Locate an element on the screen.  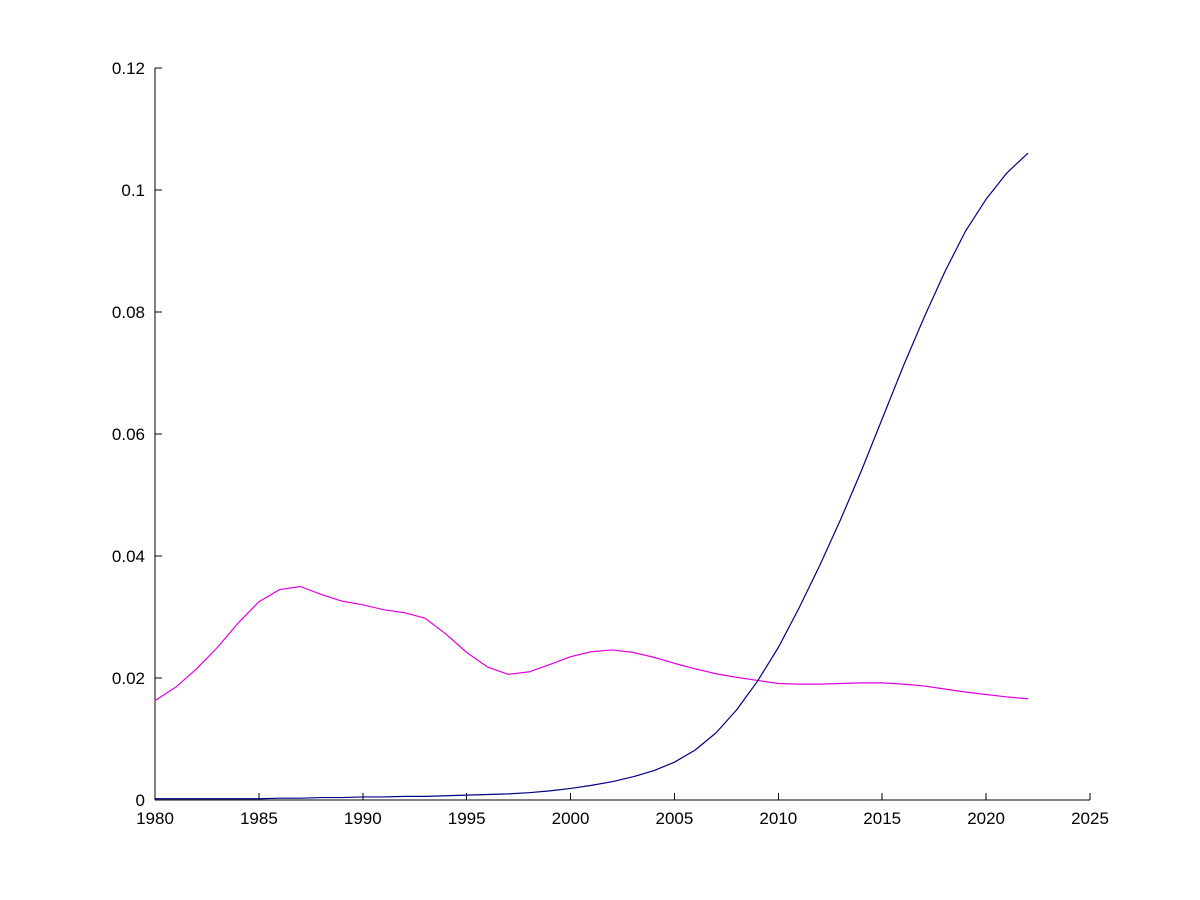
x-tick-label: 1990 is located at coordinates (363, 818).